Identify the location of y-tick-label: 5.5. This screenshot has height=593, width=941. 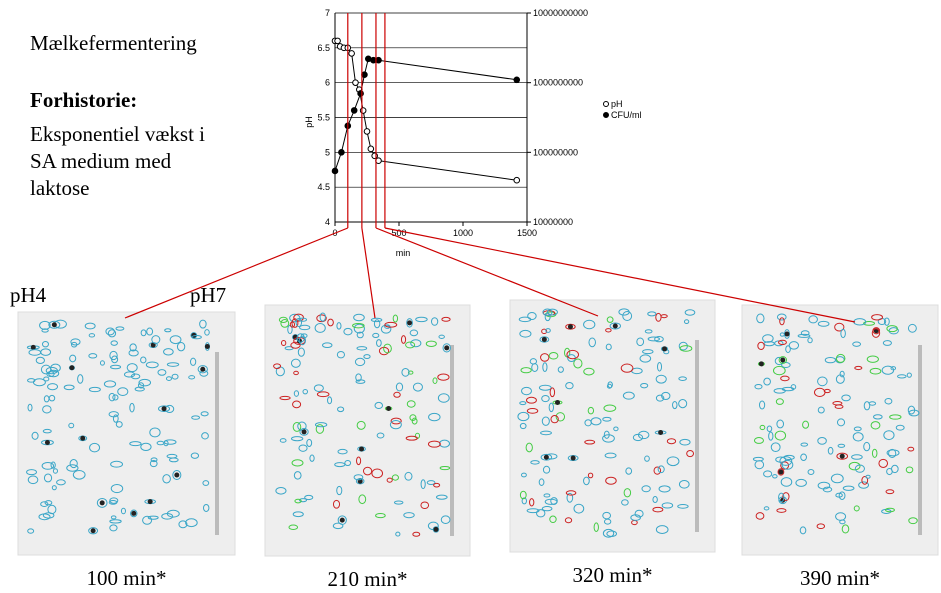
(323, 118).